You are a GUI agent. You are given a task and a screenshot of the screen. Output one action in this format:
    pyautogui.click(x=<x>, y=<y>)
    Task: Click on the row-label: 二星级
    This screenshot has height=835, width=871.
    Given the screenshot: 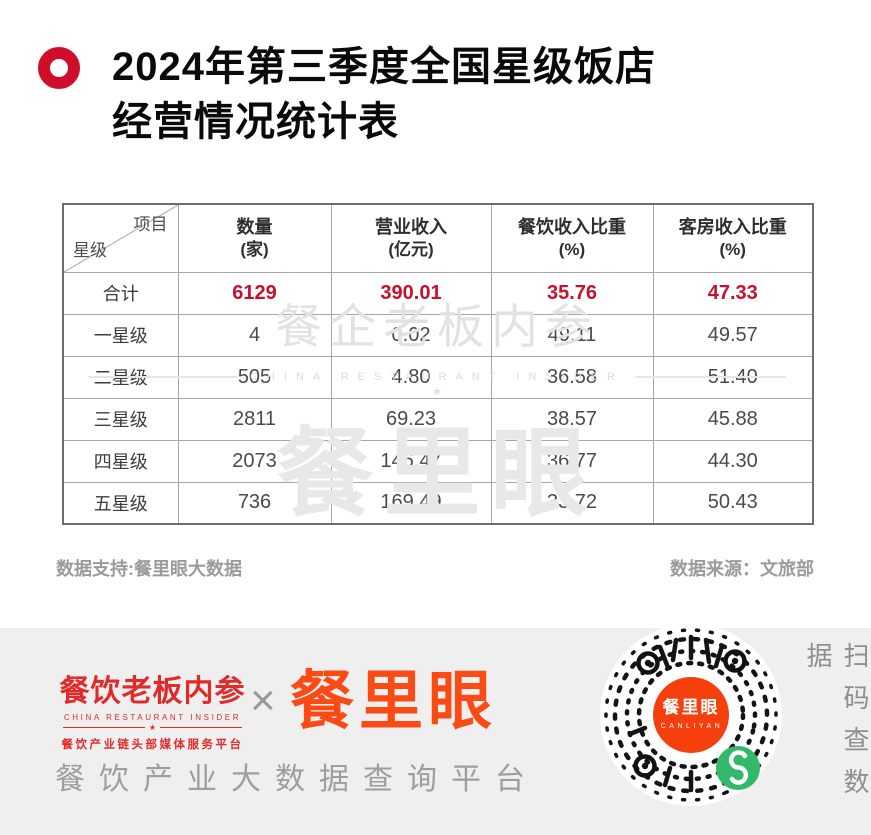 What is the action you would take?
    pyautogui.click(x=120, y=377)
    